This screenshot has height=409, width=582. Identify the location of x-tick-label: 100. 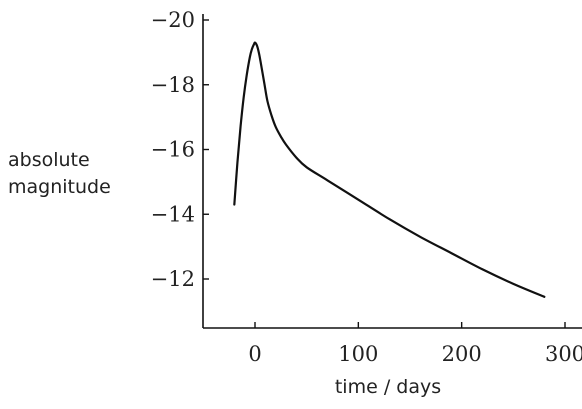
(358, 354).